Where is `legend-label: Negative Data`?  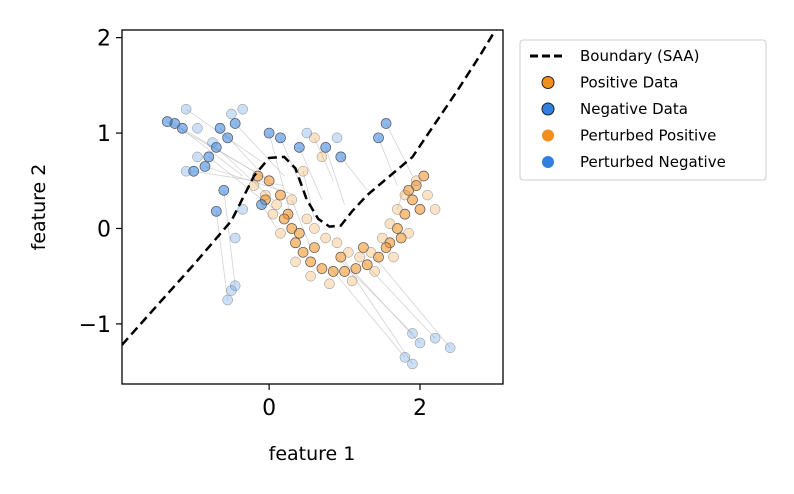 legend-label: Negative Data is located at coordinates (634, 109).